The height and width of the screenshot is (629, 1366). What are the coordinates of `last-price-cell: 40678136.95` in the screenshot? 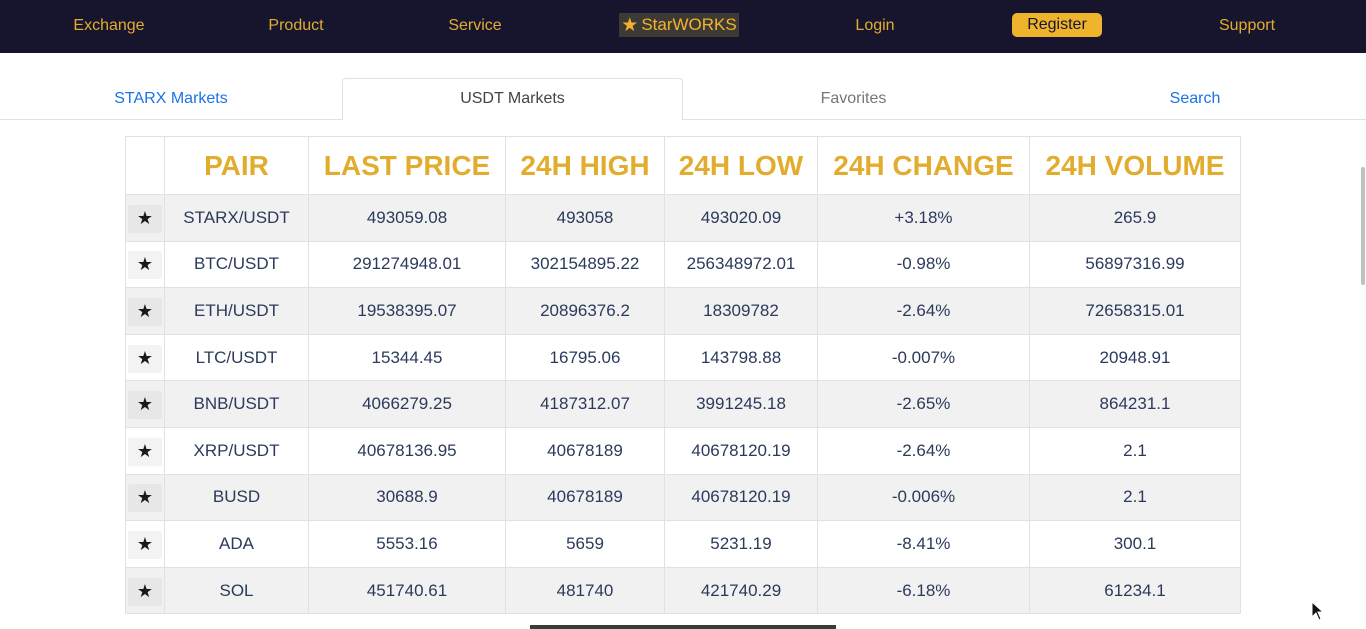 It's located at (407, 450).